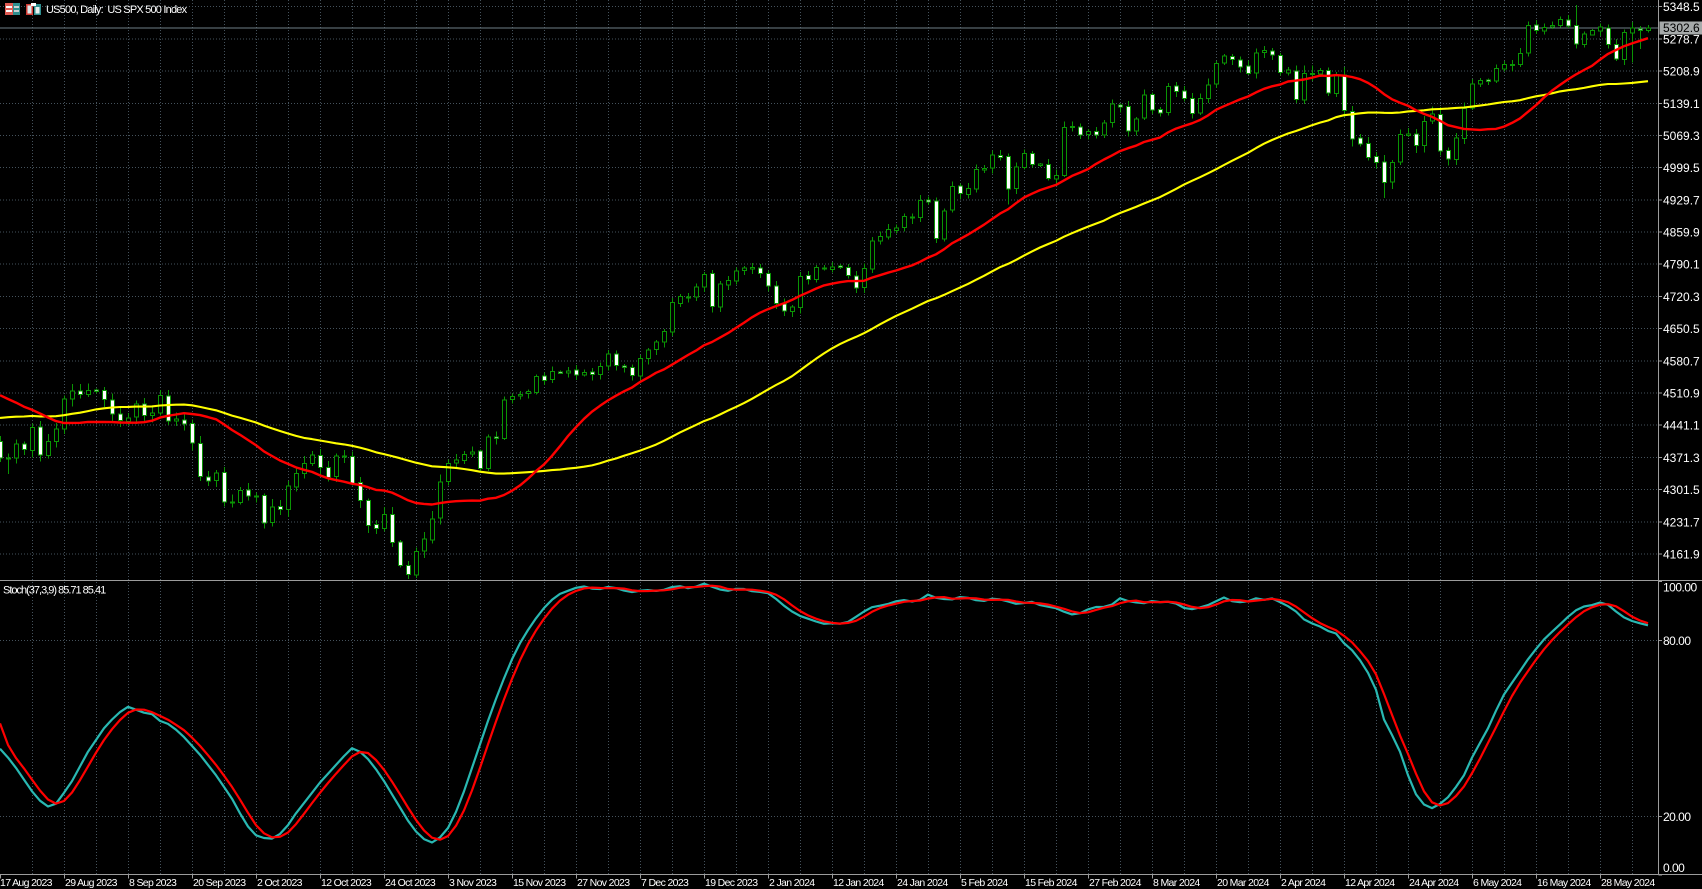 This screenshot has height=889, width=1702. Describe the element at coordinates (1303, 883) in the screenshot. I see `svg-text: 2 Apr 2024` at that location.